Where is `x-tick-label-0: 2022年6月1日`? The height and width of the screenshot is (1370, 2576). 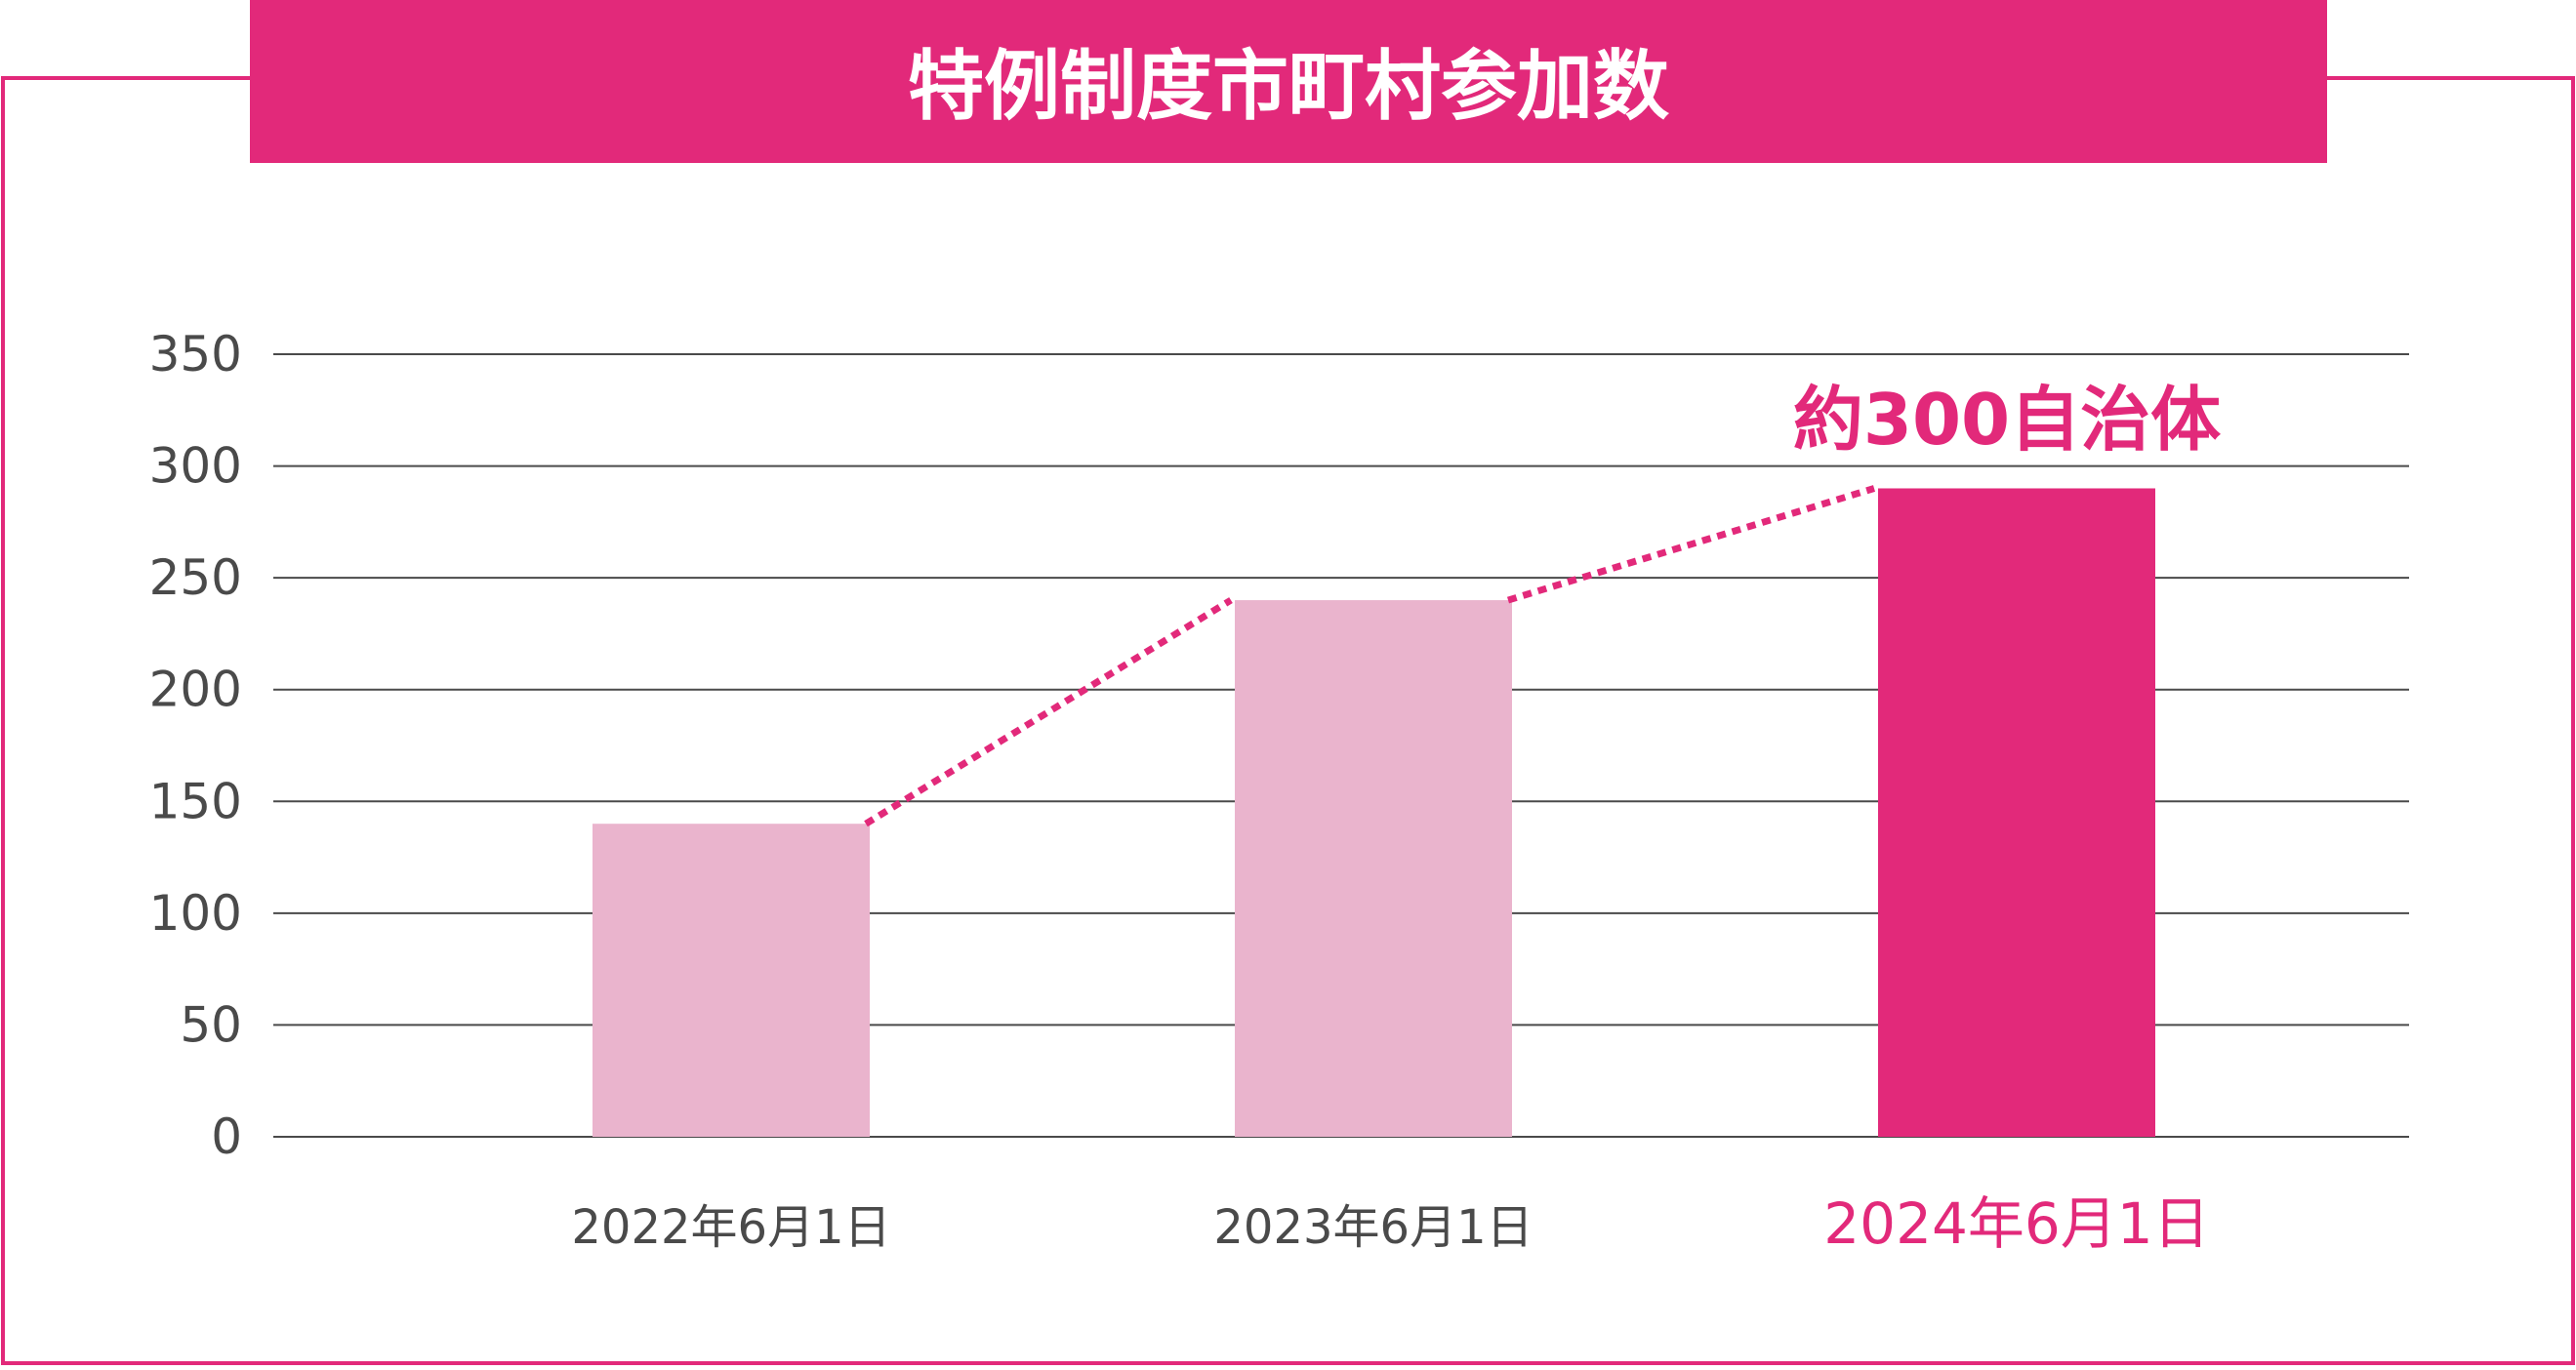
x-tick-label-0: 2022年6月1日 is located at coordinates (730, 1227).